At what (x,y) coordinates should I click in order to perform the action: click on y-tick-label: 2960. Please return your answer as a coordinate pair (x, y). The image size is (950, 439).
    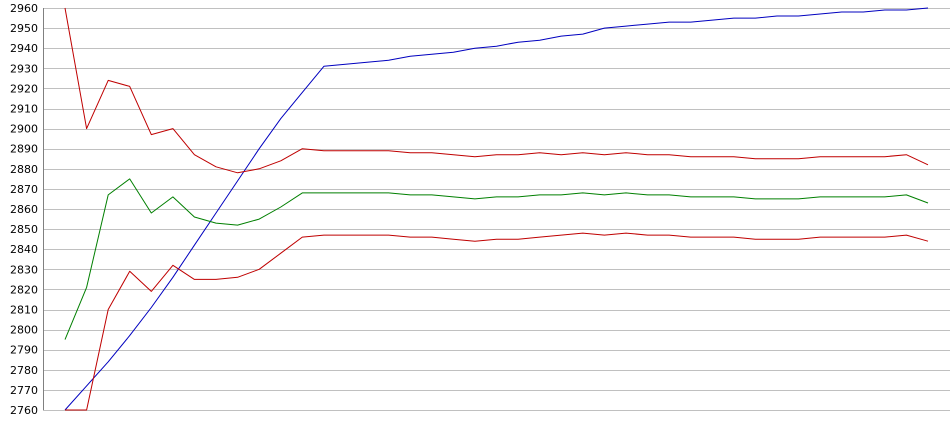
    Looking at the image, I should click on (24, 8).